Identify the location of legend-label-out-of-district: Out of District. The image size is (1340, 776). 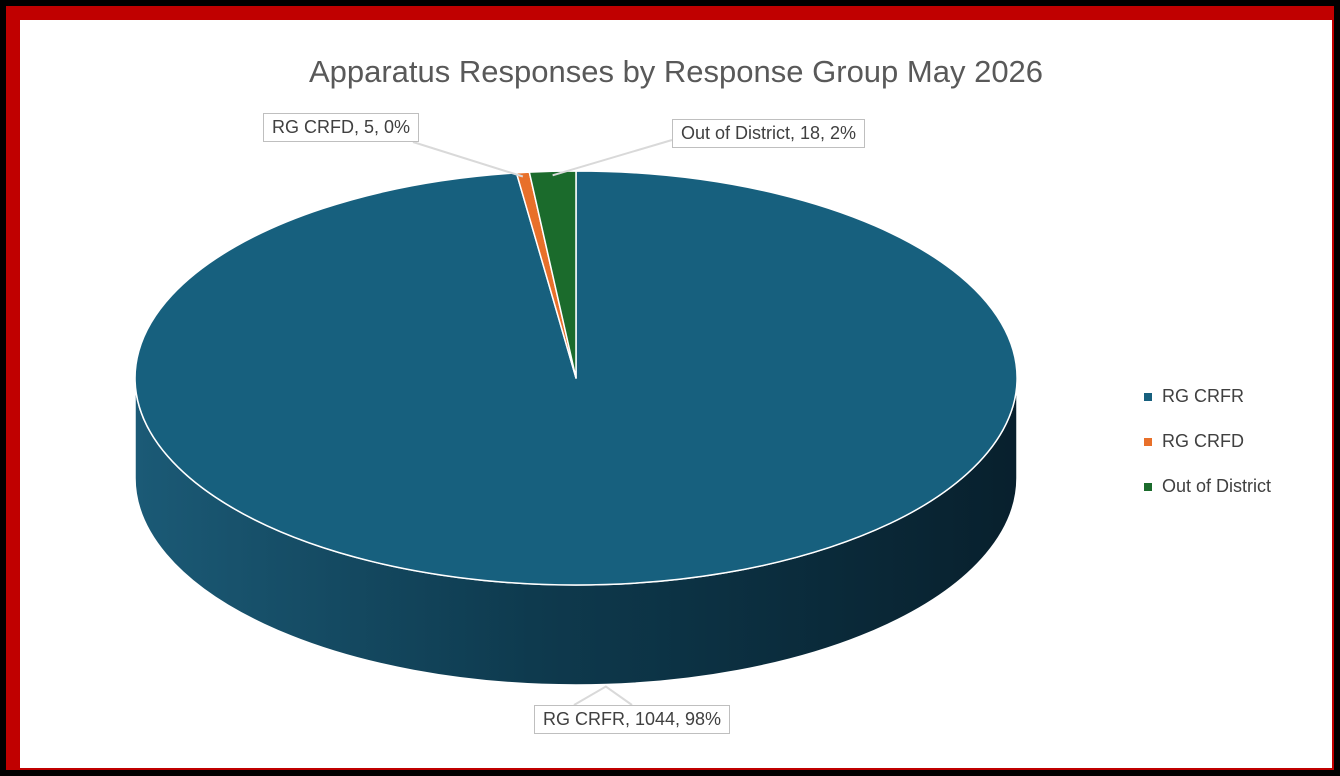
(1217, 486).